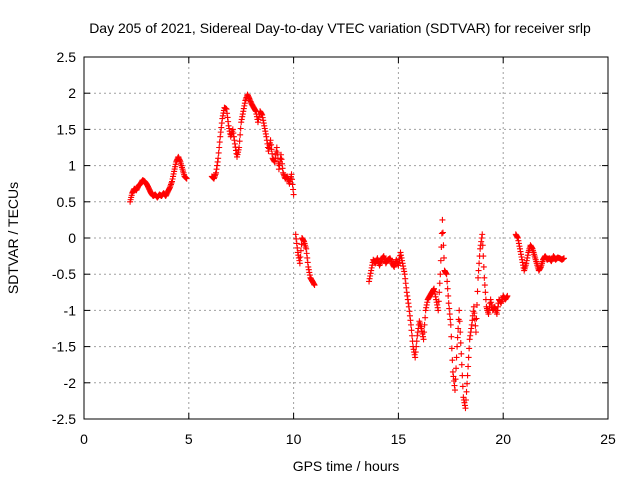 This screenshot has width=640, height=480. Describe the element at coordinates (72, 166) in the screenshot. I see `y-tick-label: 1` at that location.